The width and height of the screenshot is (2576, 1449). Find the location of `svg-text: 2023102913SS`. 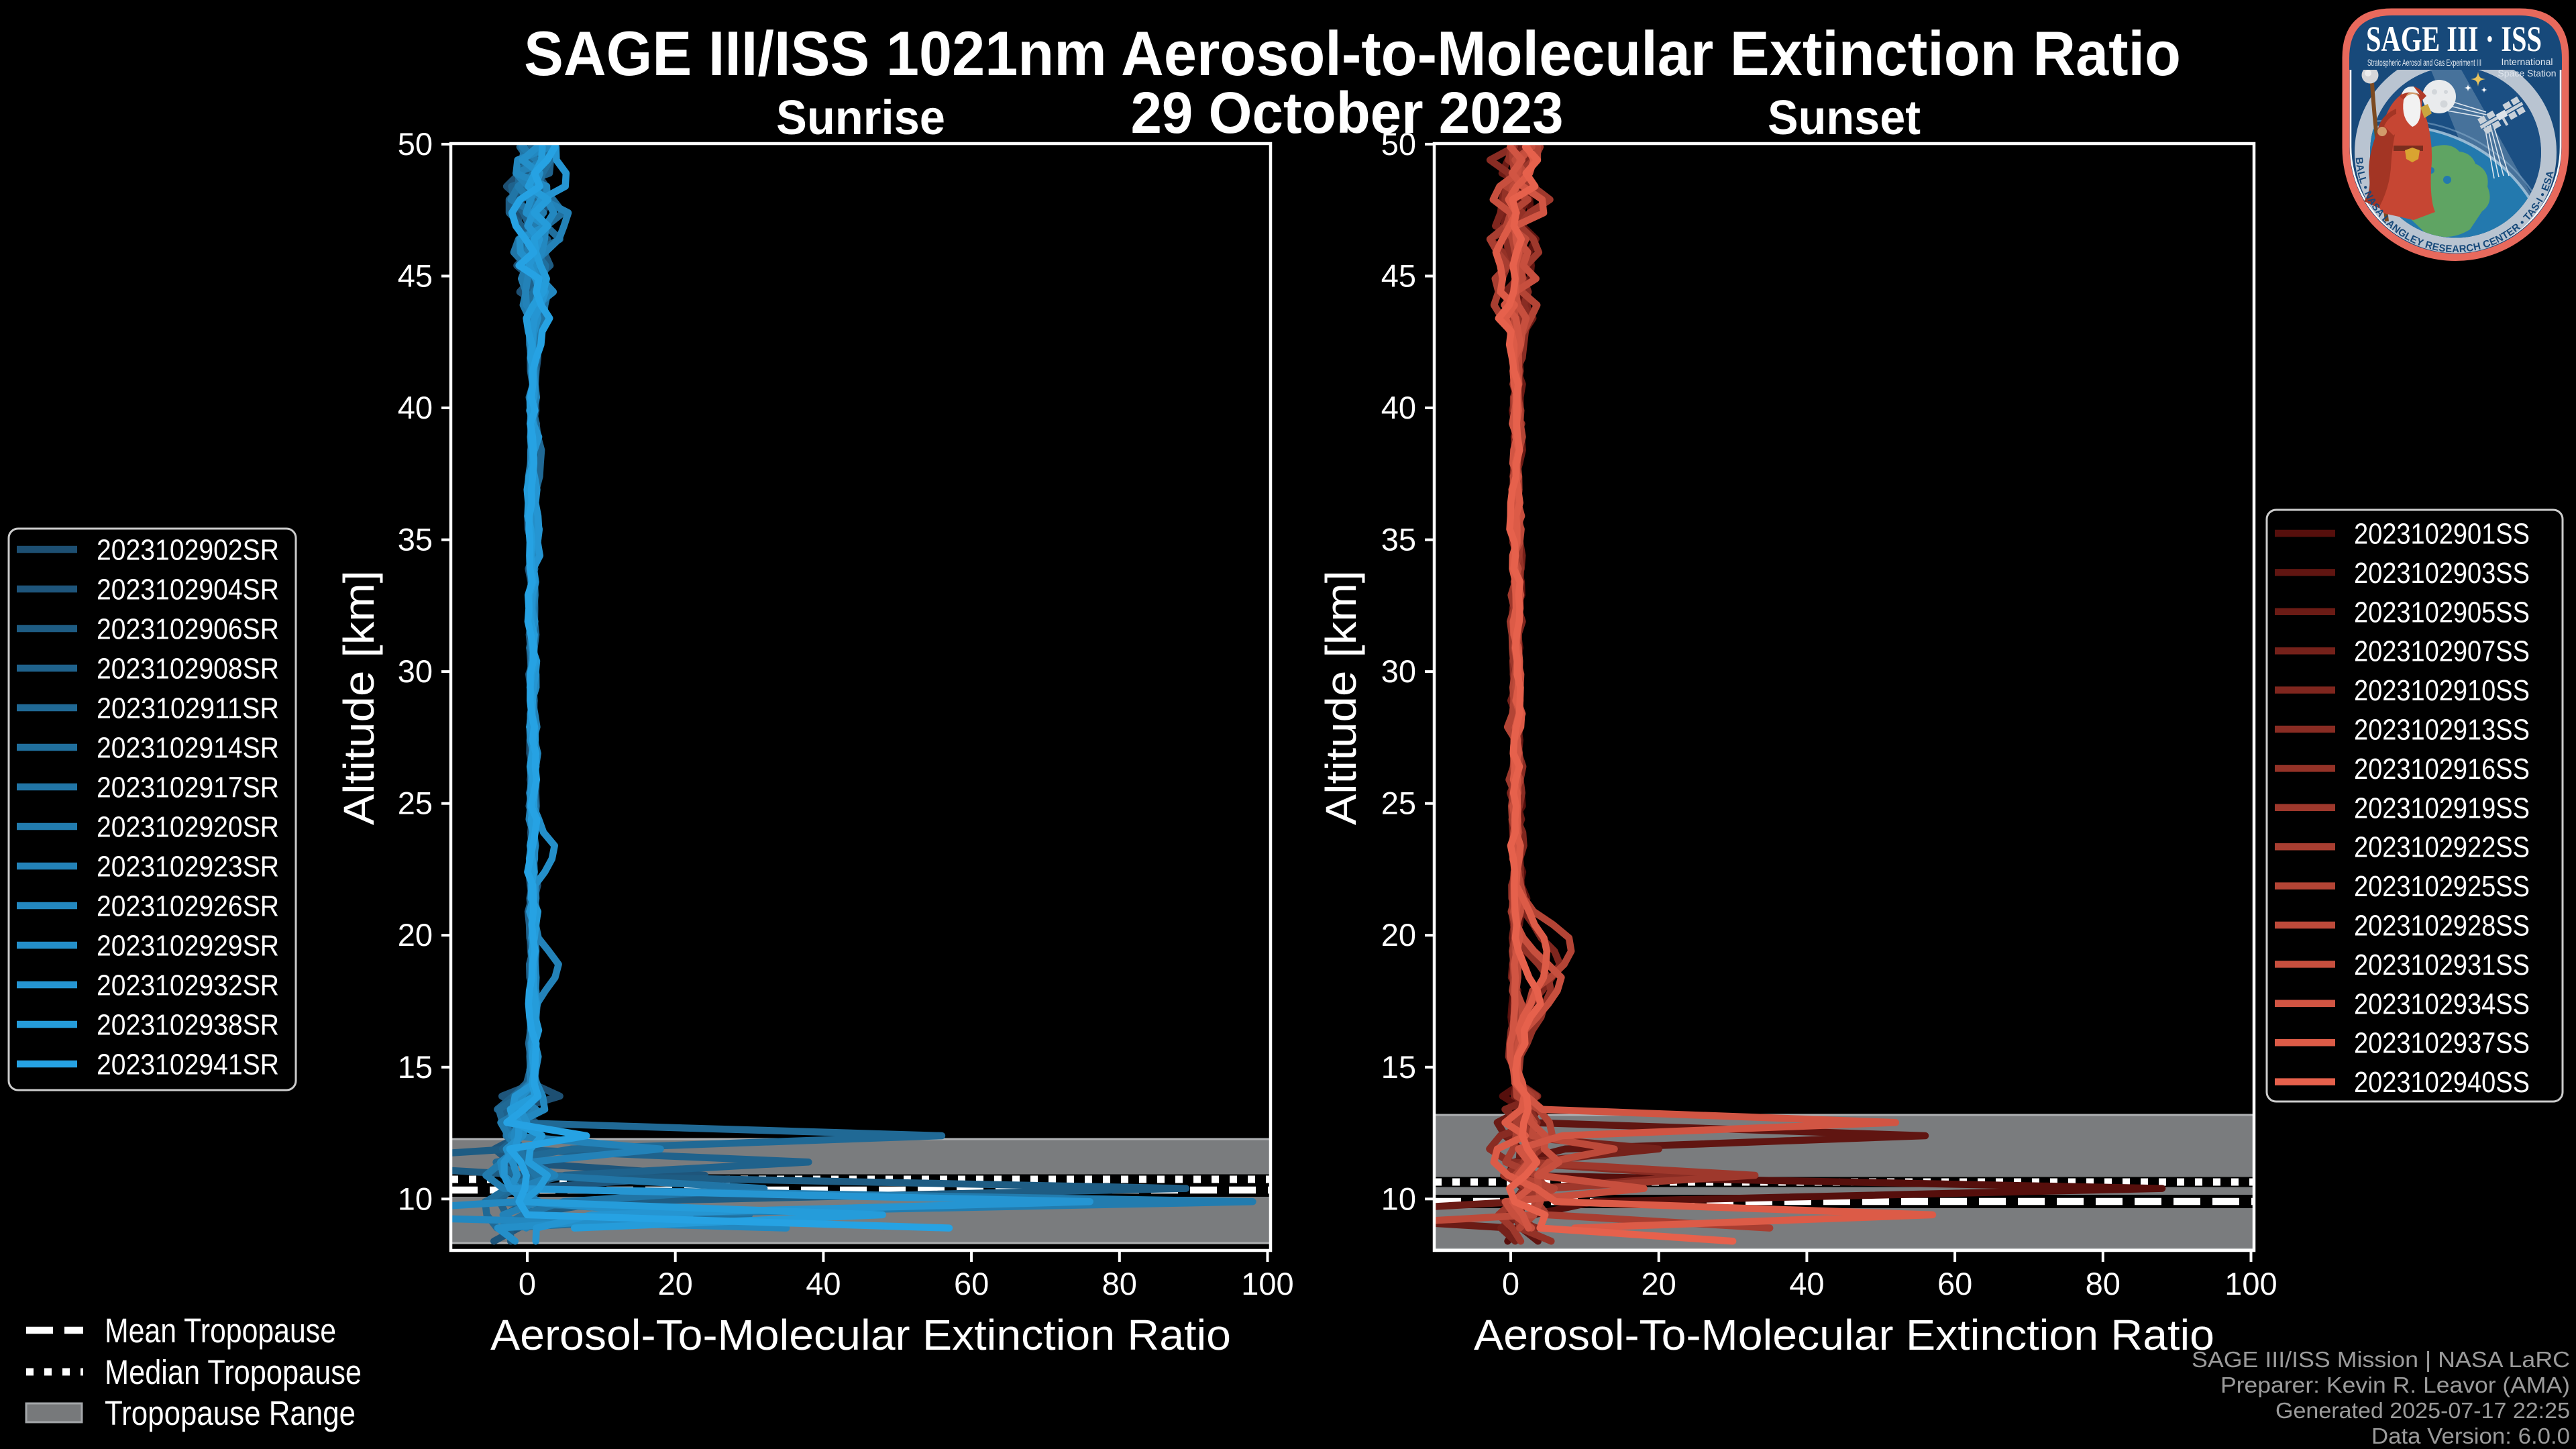

svg-text: 2023102913SS is located at coordinates (2442, 730).